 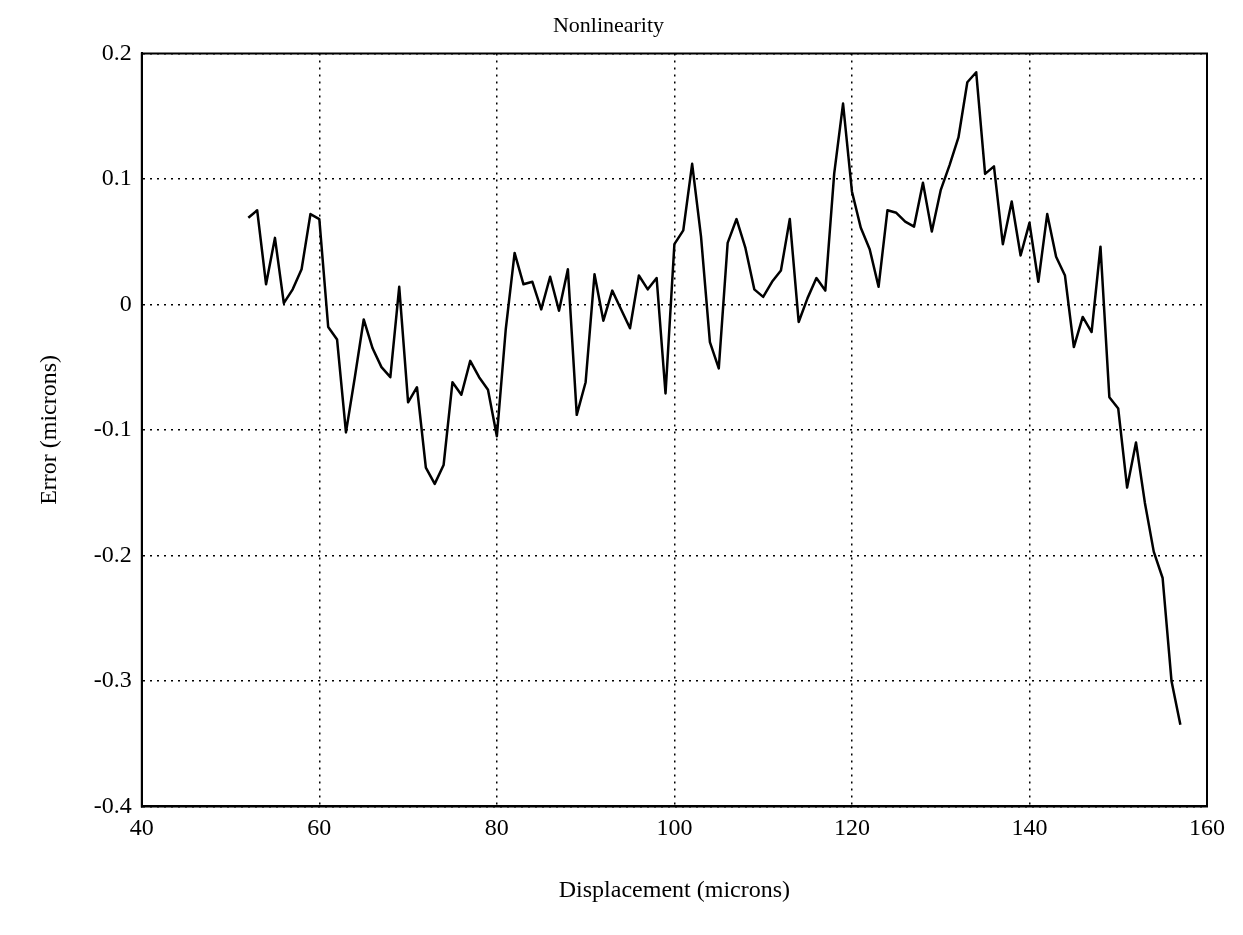 I want to click on y-tick-label: -0.2, so click(x=112, y=553).